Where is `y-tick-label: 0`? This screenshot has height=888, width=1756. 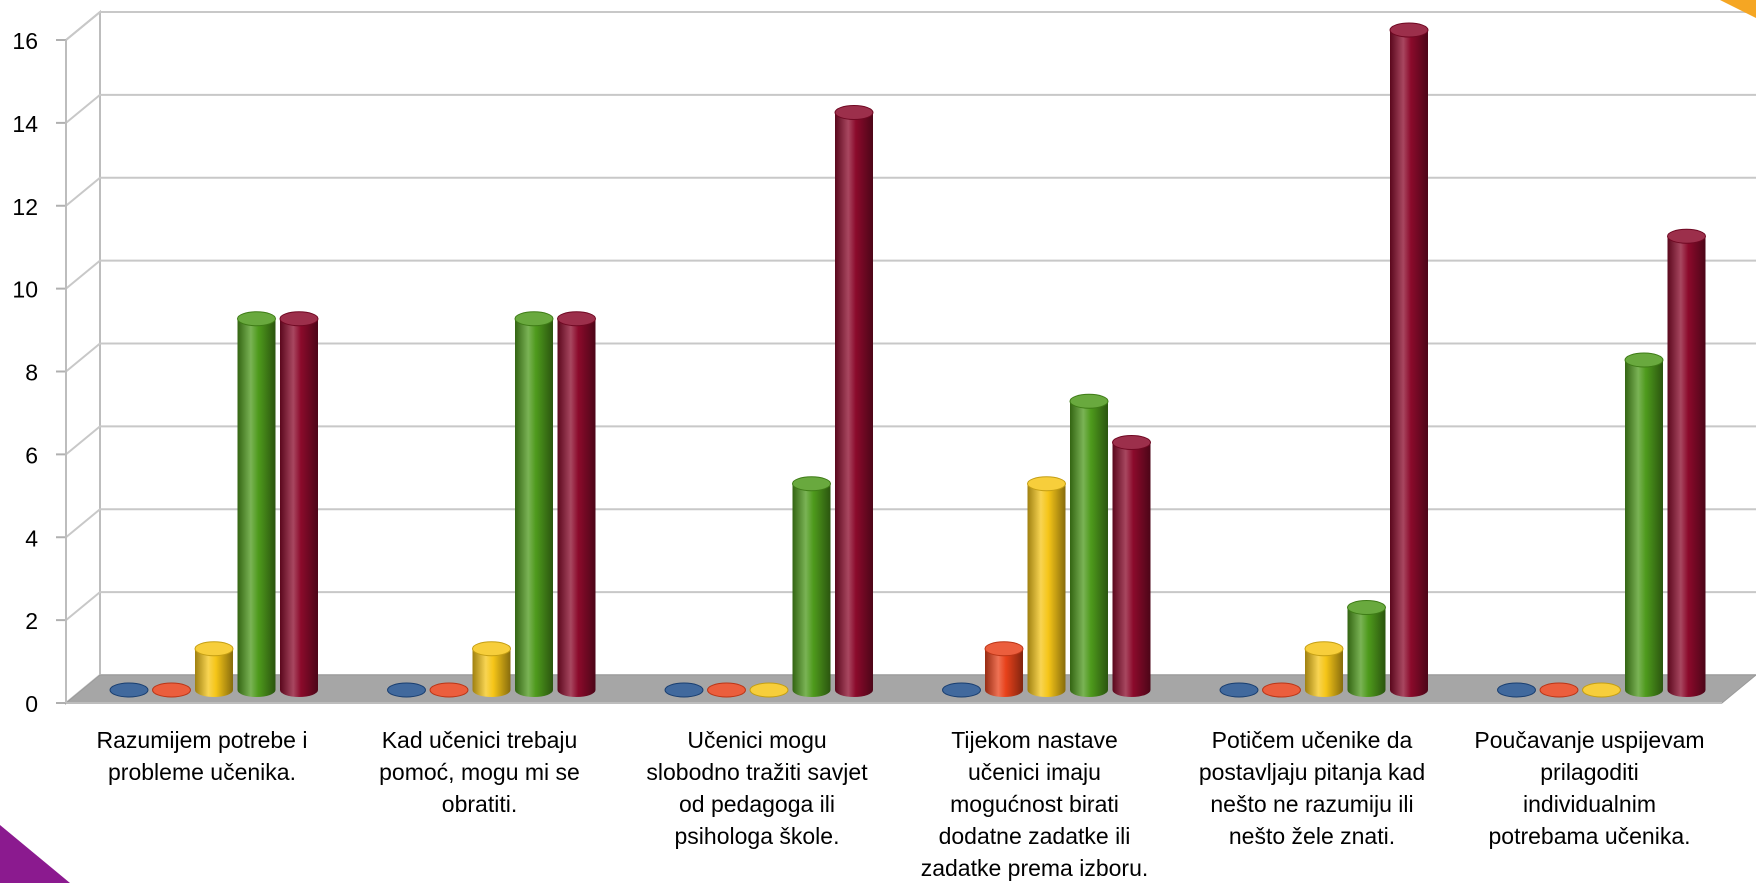
y-tick-label: 0 is located at coordinates (31, 704).